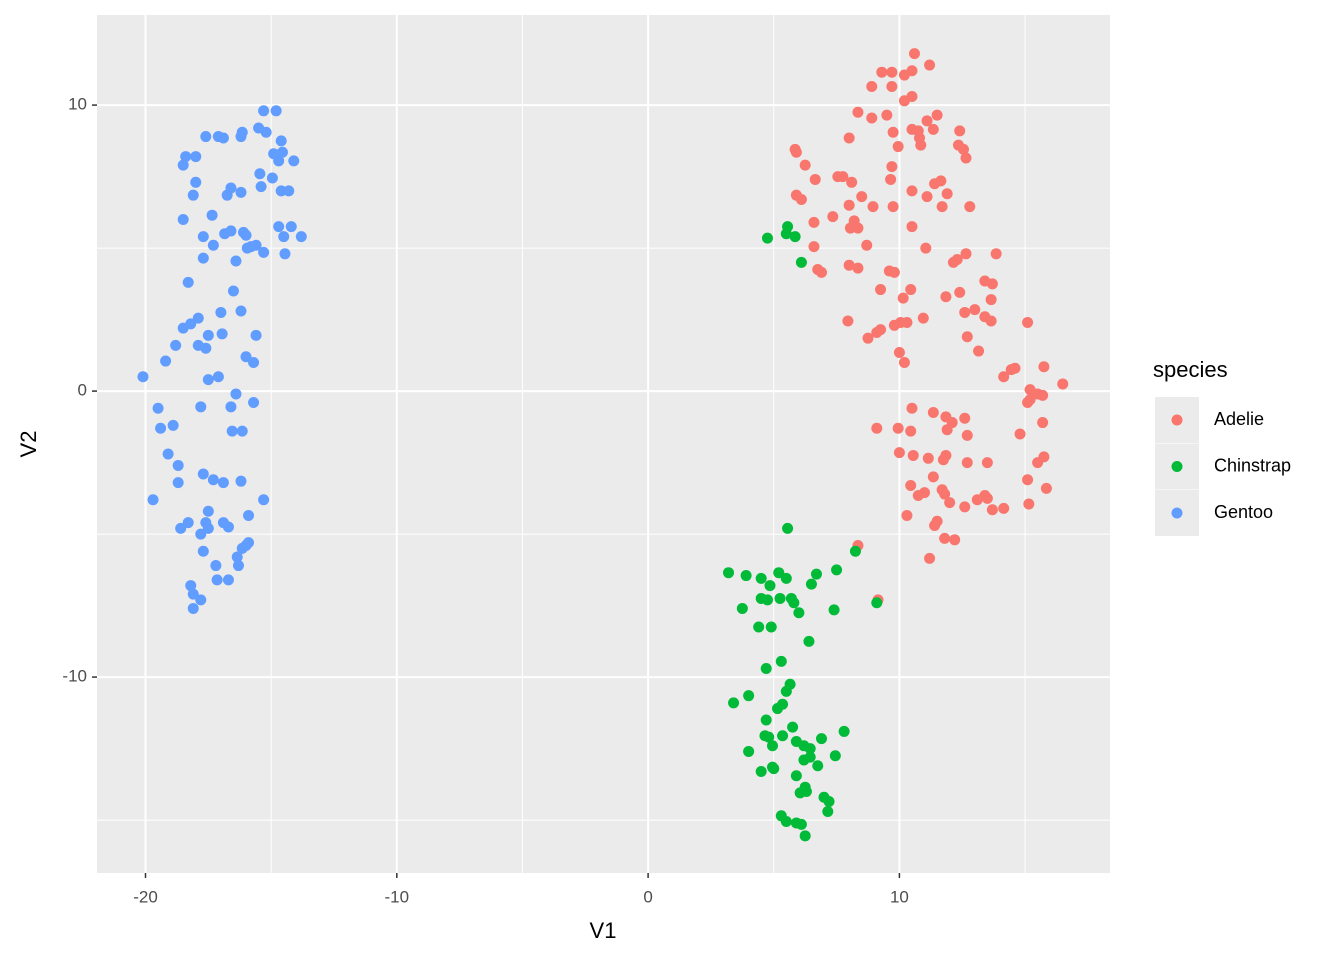 This screenshot has width=1344, height=960. Describe the element at coordinates (603, 930) in the screenshot. I see `x-axis-title: V1` at that location.